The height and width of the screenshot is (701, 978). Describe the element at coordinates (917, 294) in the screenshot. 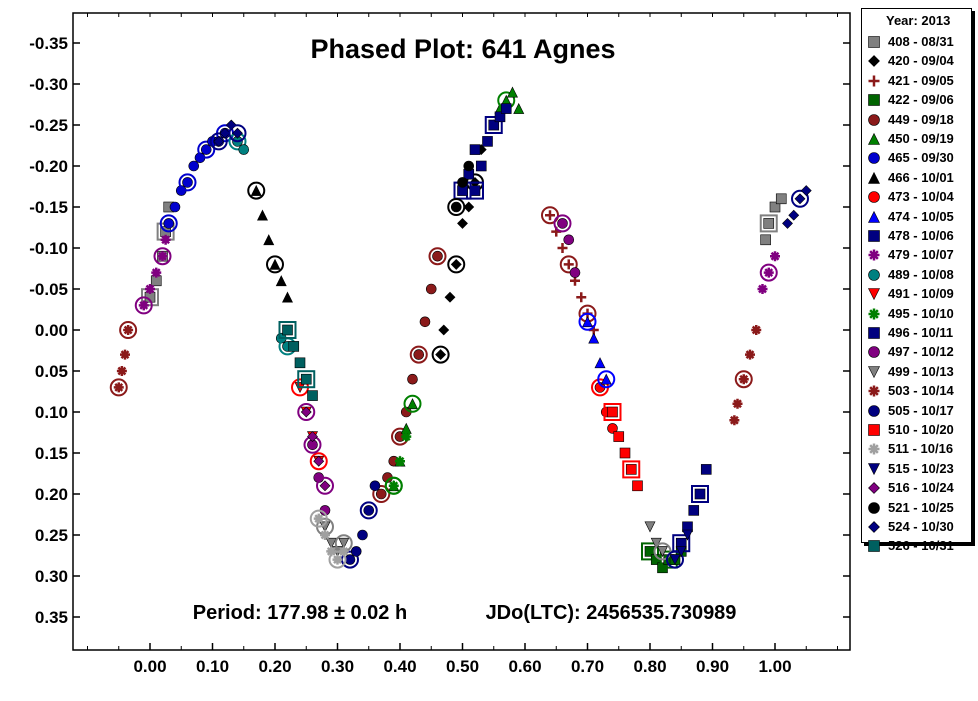

I see `legend-item: 491 - 10/09` at that location.